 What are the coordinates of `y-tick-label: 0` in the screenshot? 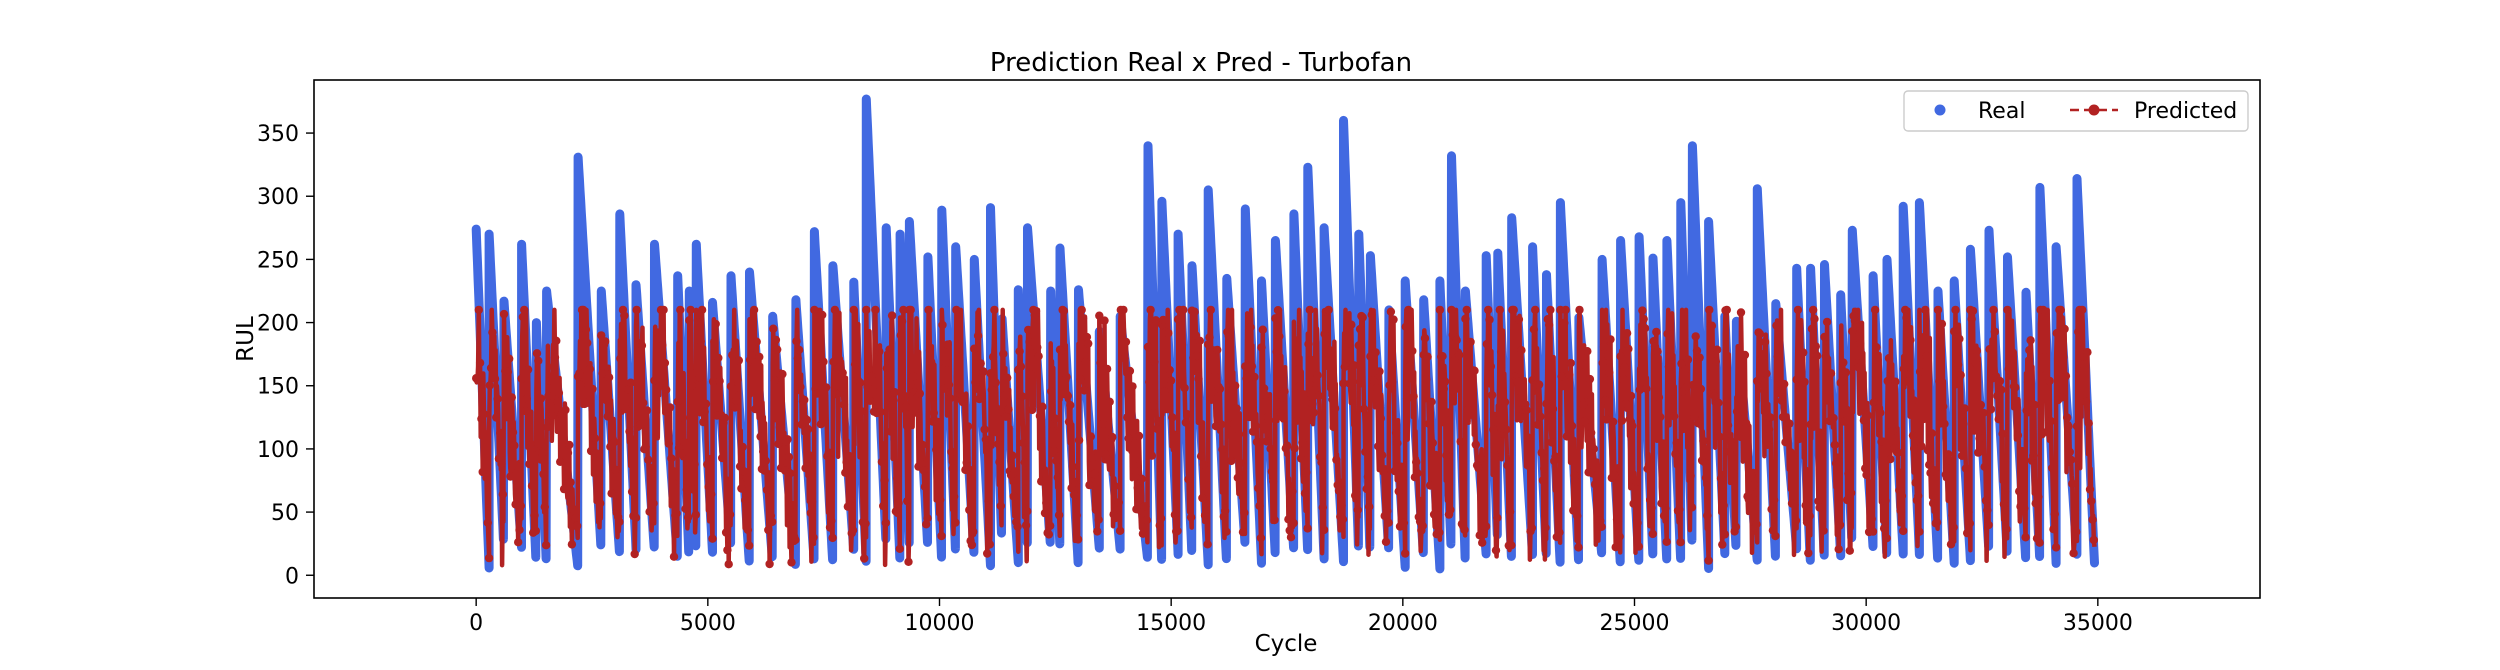 It's located at (292, 576).